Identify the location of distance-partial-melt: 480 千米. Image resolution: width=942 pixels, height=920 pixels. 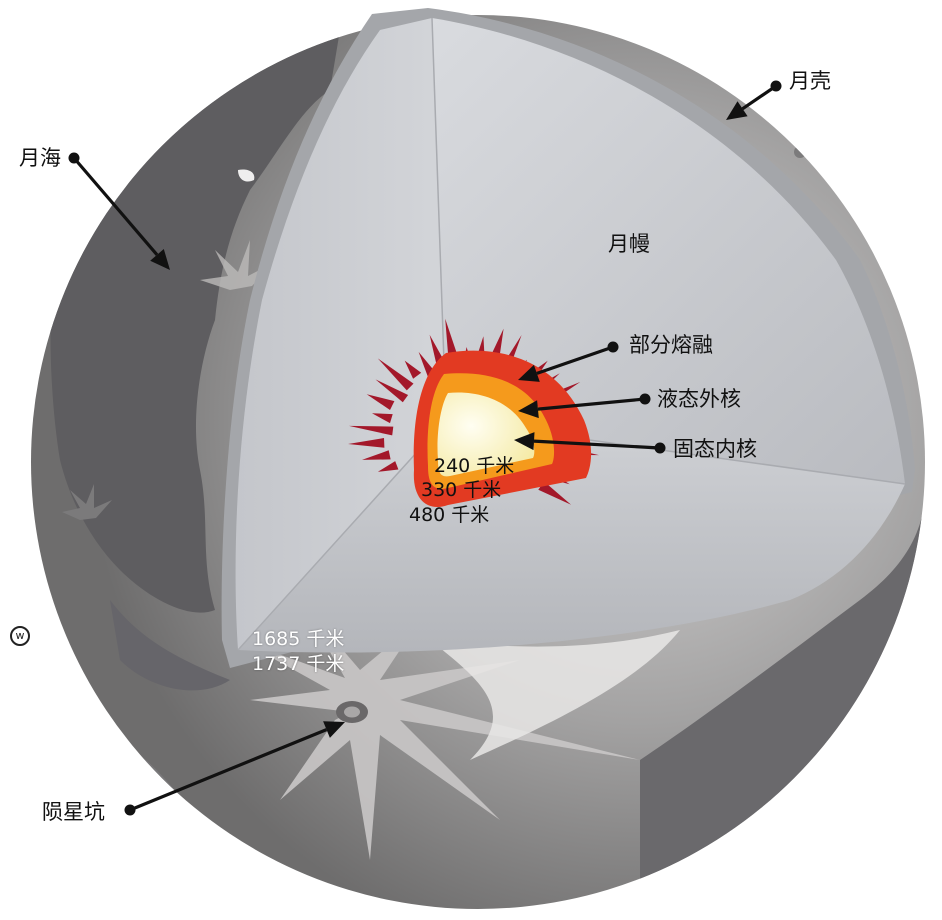
(449, 515).